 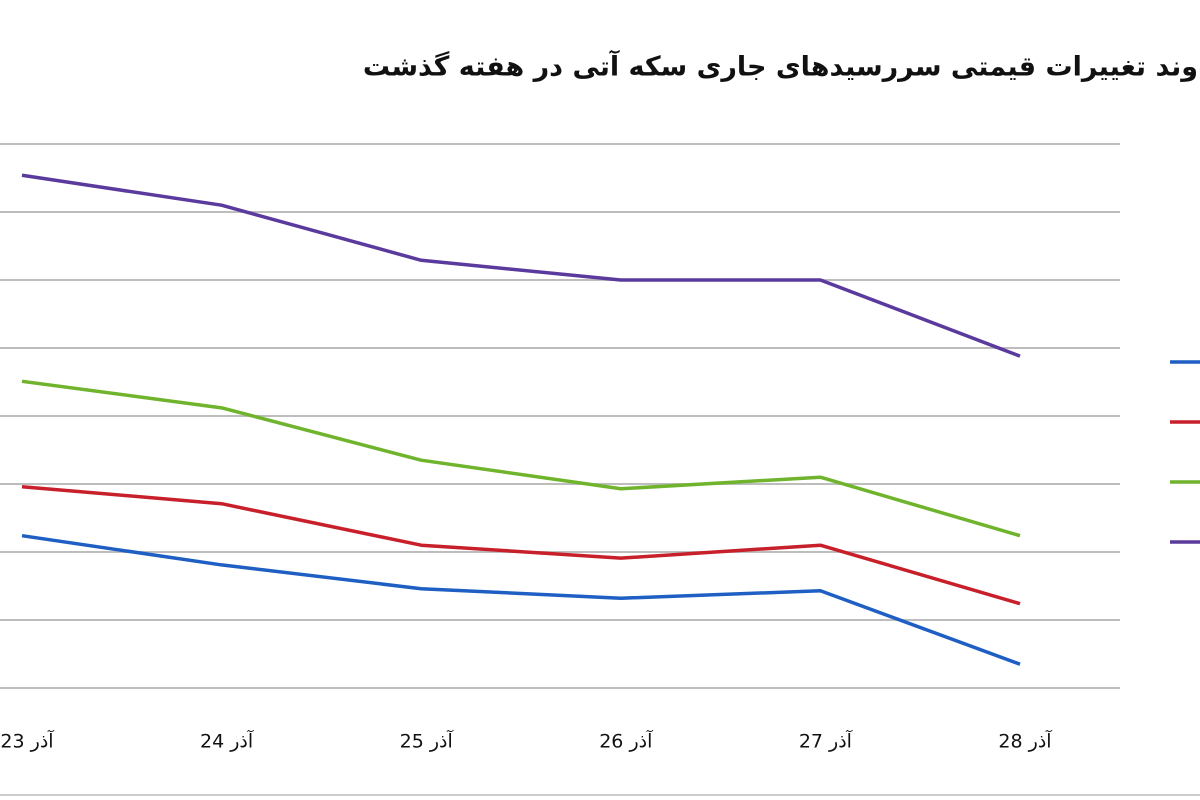 I want to click on x-tick-label: 27 آذر, so click(x=826, y=741).